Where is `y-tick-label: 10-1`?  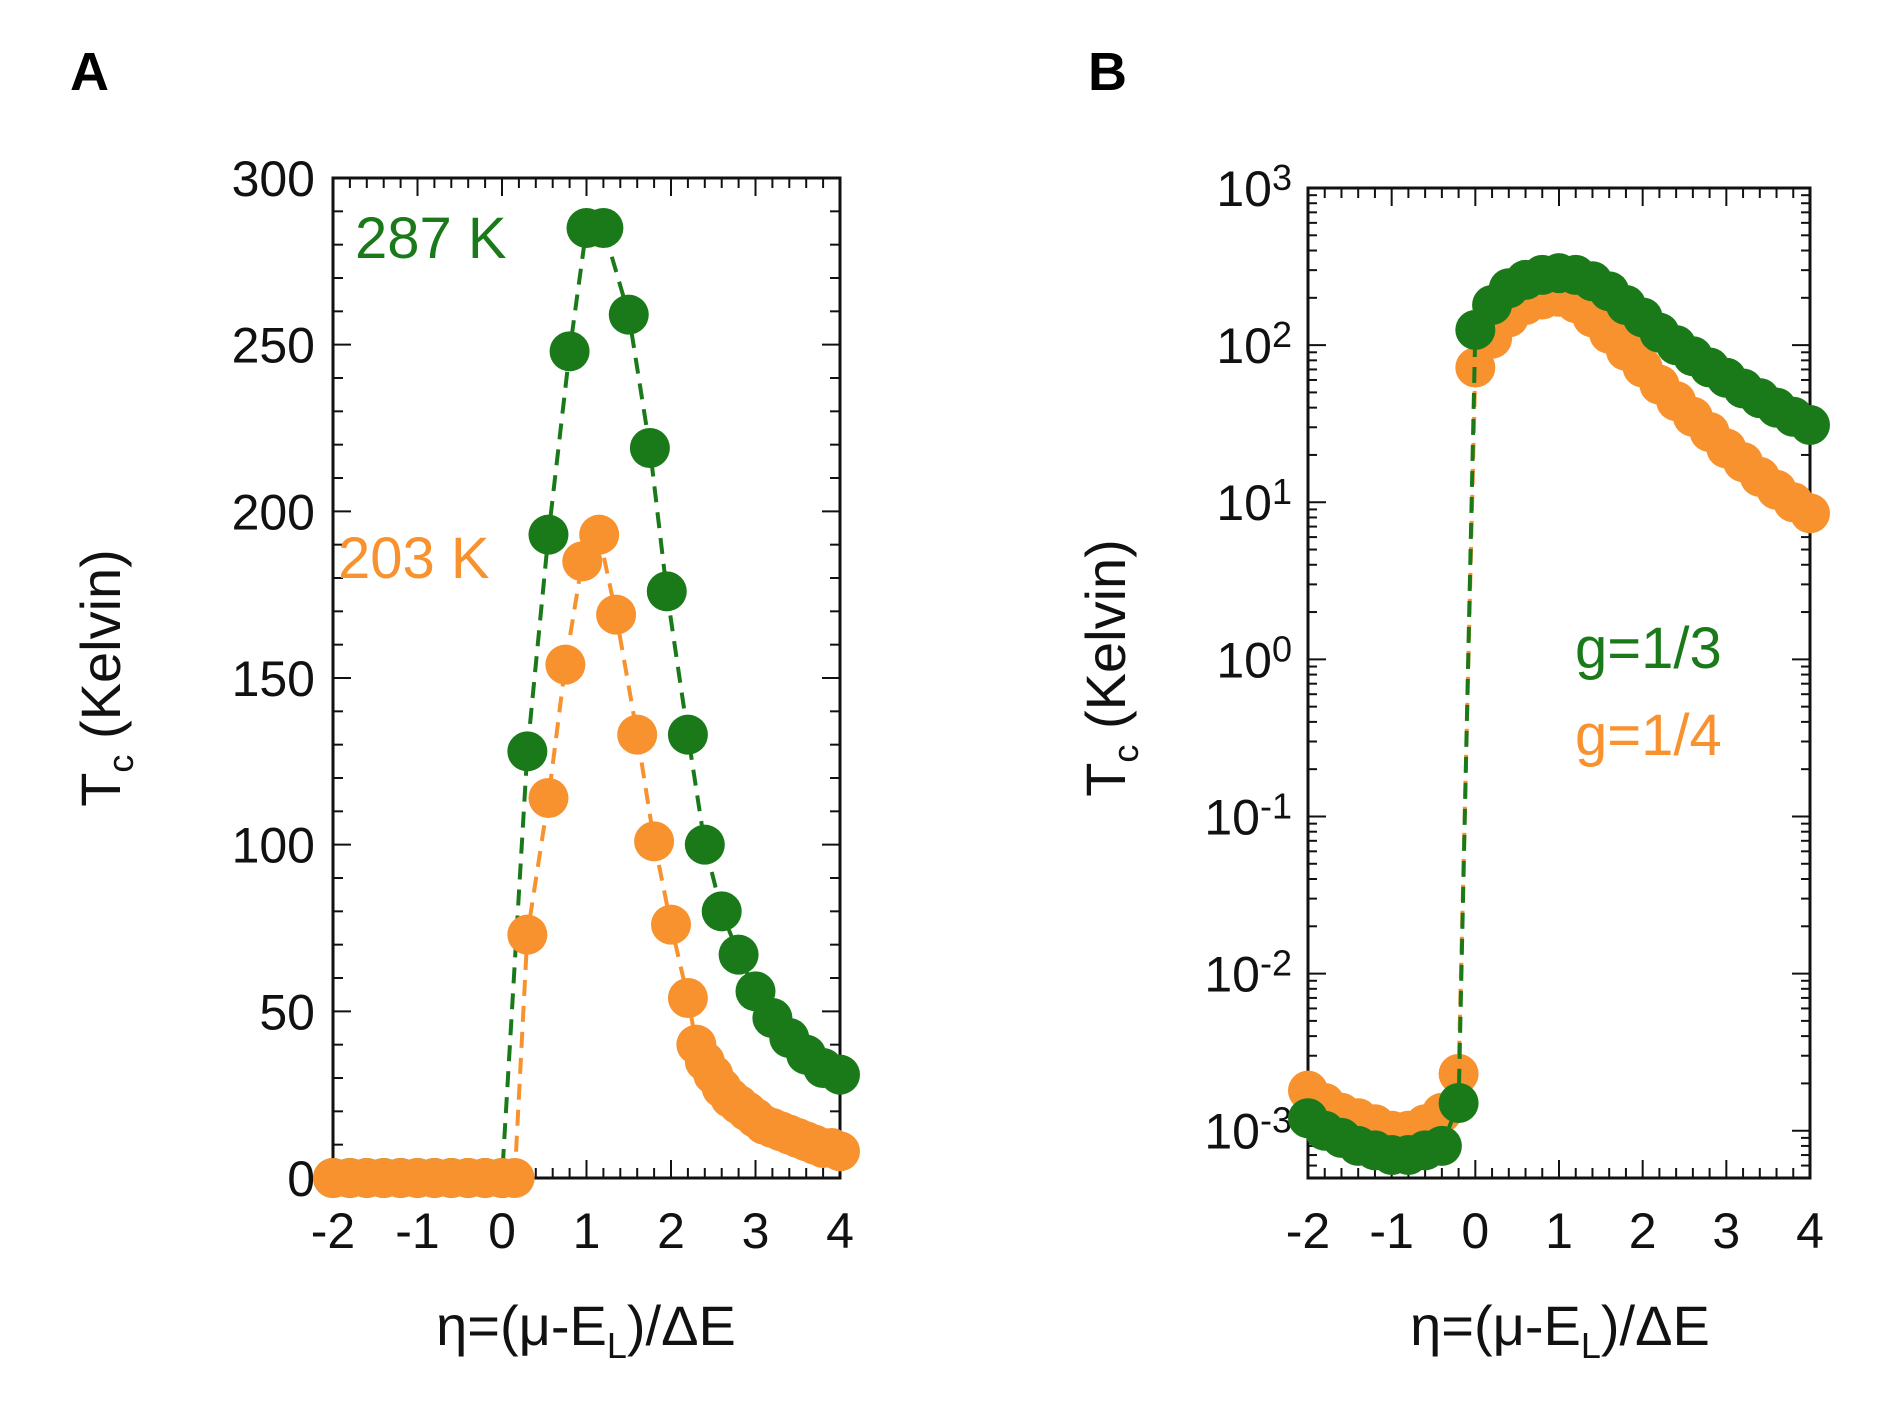 y-tick-label: 10-1 is located at coordinates (1248, 815).